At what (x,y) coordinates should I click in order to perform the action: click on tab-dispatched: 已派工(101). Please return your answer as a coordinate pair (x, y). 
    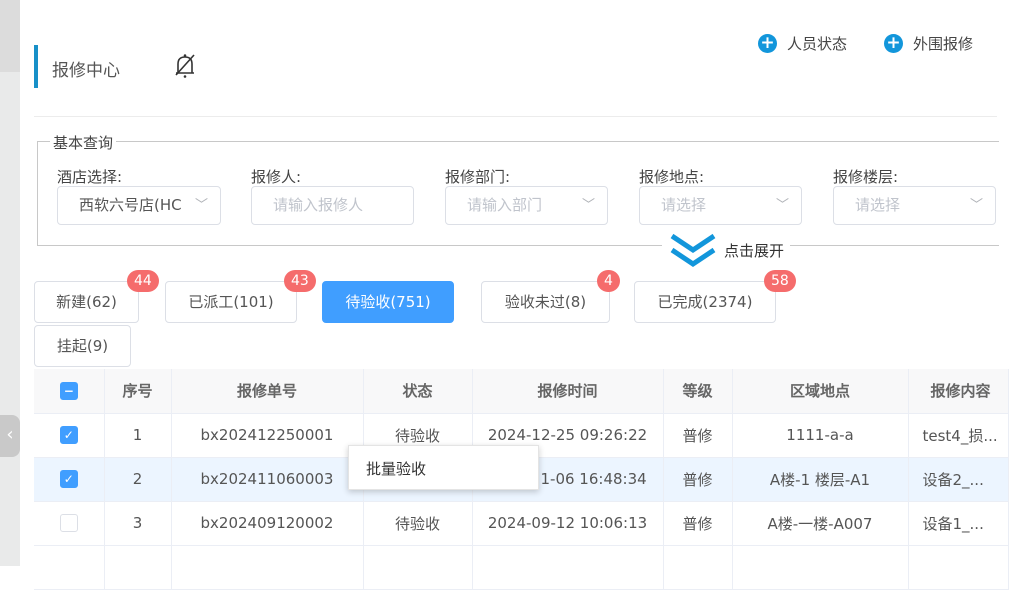
    Looking at the image, I should click on (231, 302).